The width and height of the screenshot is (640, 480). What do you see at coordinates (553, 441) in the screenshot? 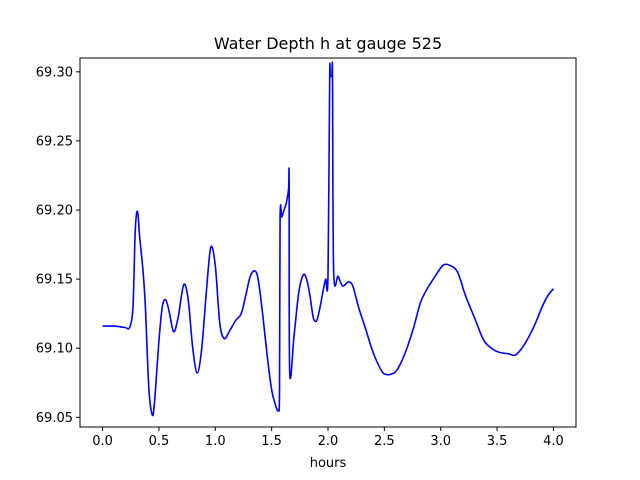
I see `x-tick-label: 4.0` at bounding box center [553, 441].